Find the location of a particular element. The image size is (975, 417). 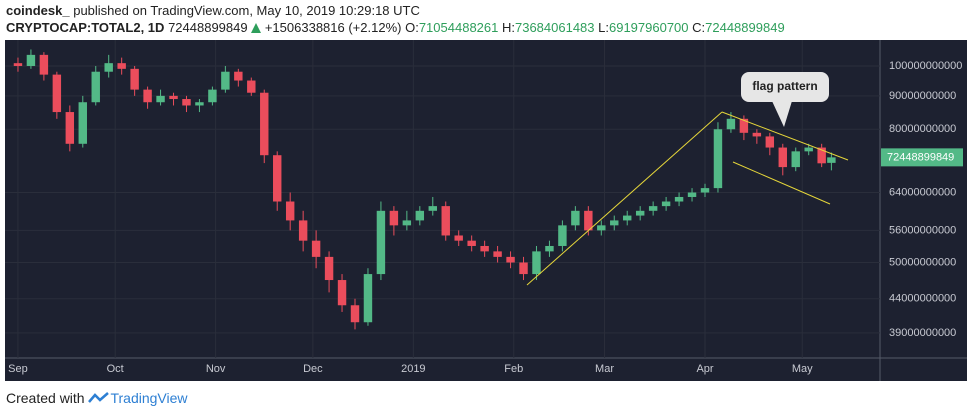

up-arrow is located at coordinates (256, 28).